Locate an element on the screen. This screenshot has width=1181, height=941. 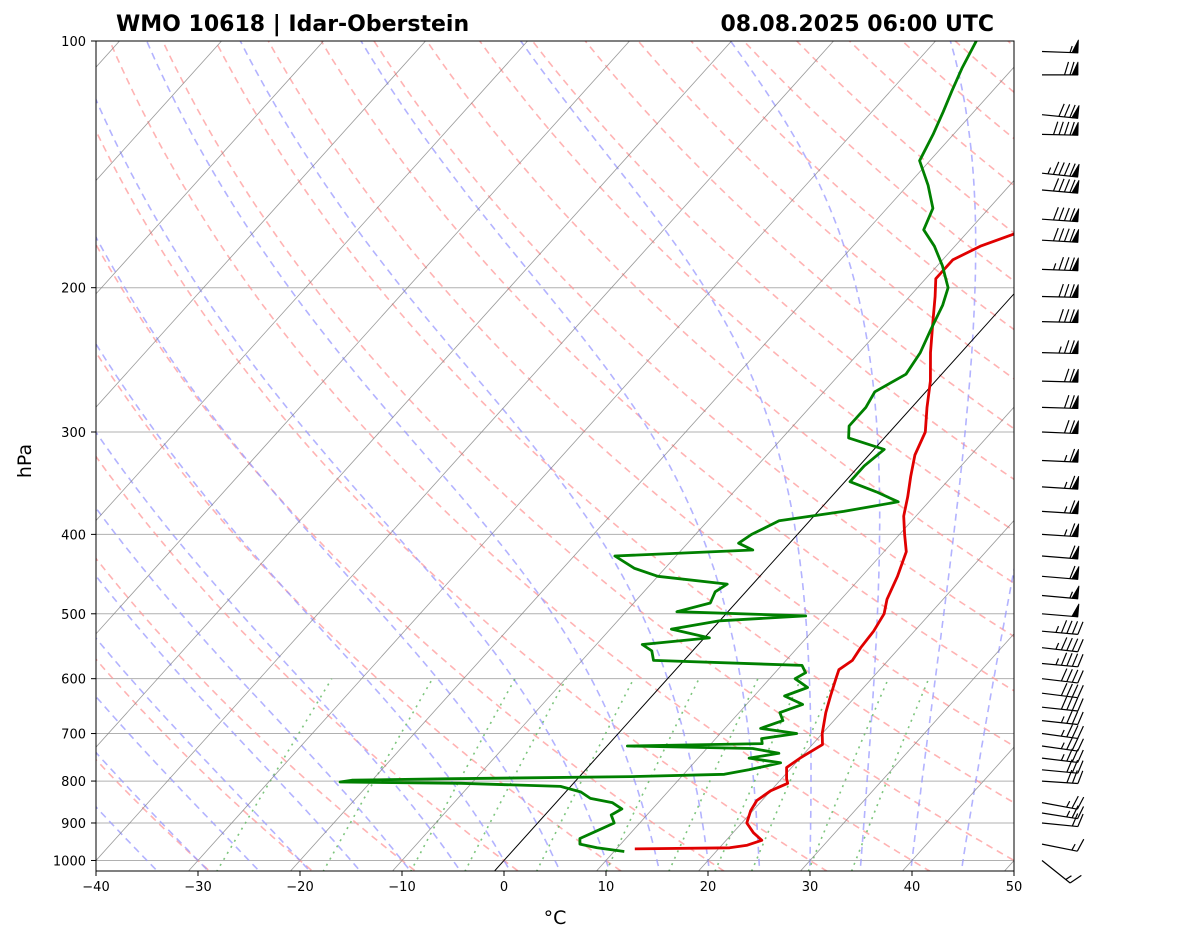
x-tick-label: −10 is located at coordinates (401, 887).